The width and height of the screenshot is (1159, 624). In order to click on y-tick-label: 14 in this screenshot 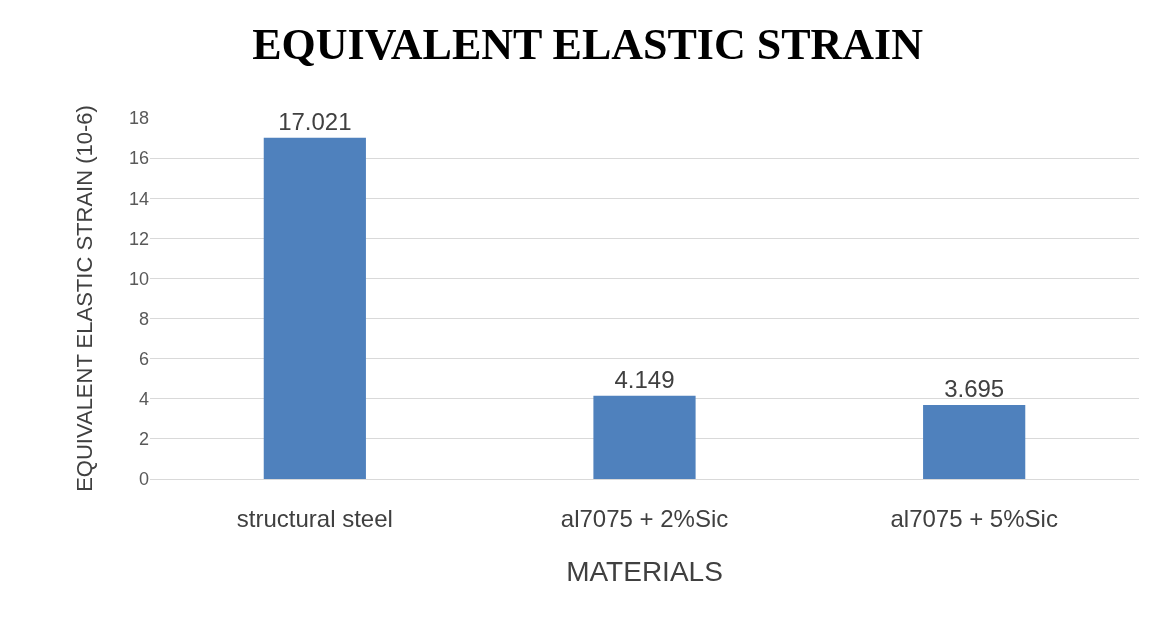, I will do `click(138, 198)`.